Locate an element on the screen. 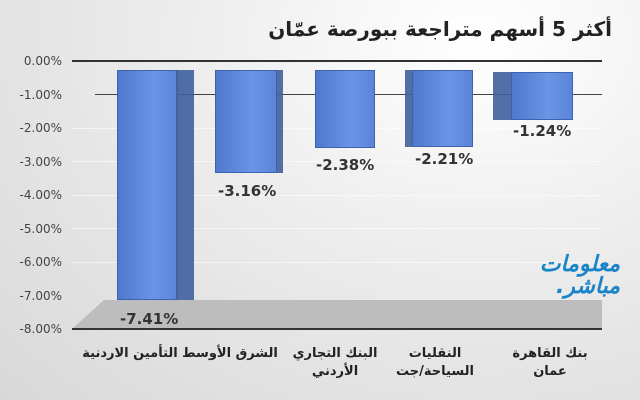 The height and width of the screenshot is (400, 640). zero-axis-line is located at coordinates (337, 61).